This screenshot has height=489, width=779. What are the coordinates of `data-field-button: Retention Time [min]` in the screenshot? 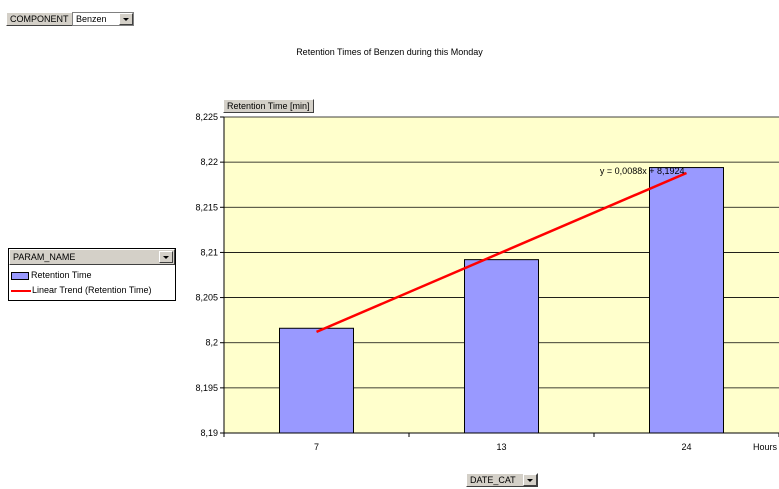 It's located at (268, 106).